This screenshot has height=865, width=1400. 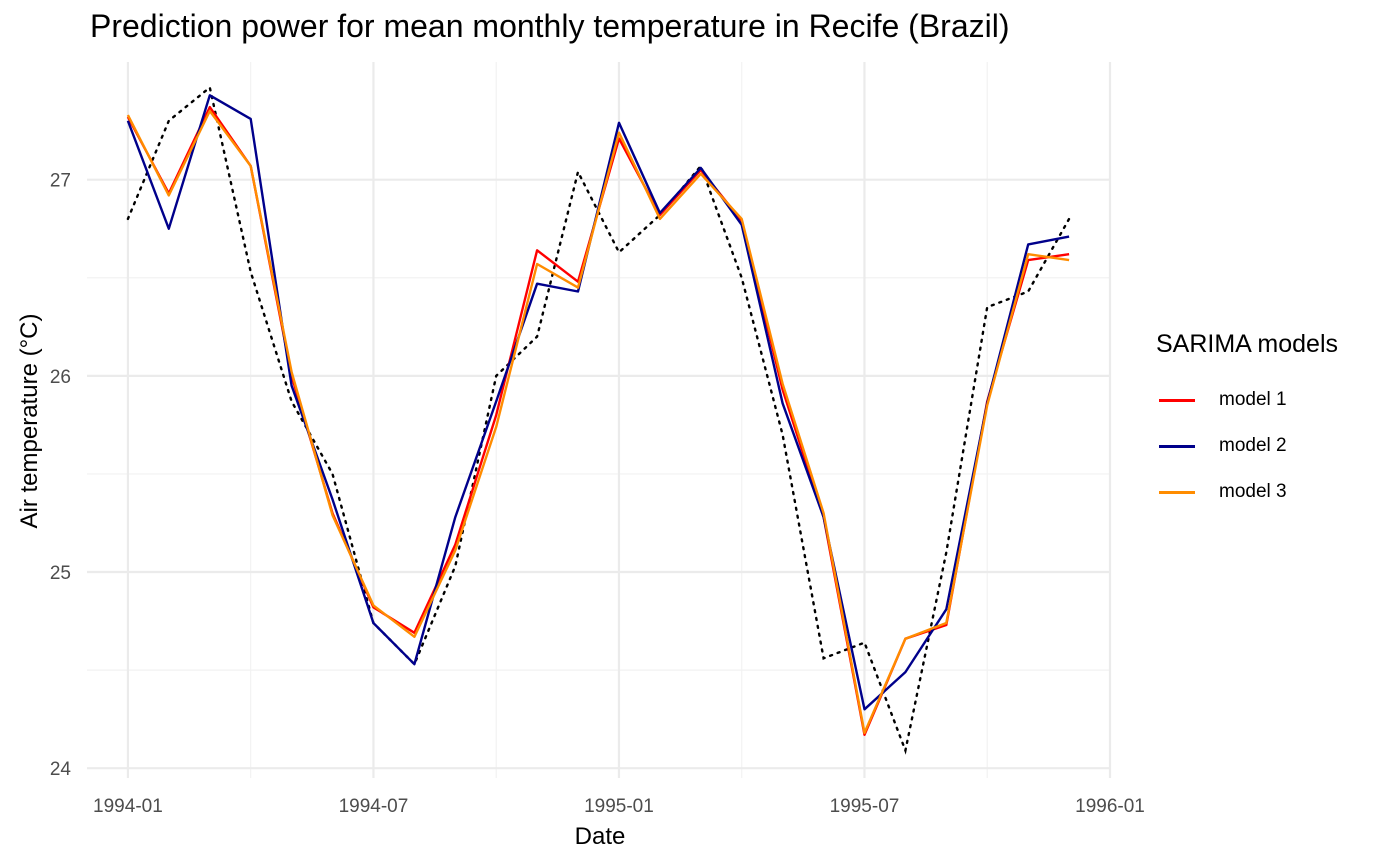 I want to click on legend-label-model-3: model 3, so click(x=1253, y=491).